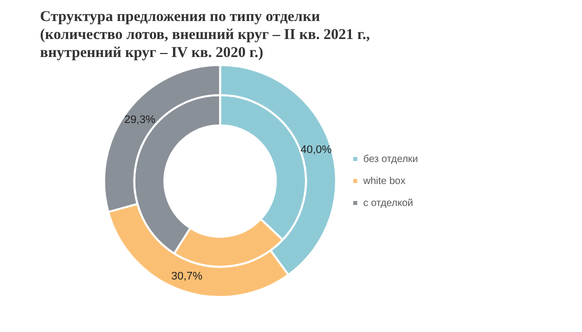 This screenshot has height=332, width=582. Describe the element at coordinates (384, 181) in the screenshot. I see `legend-label: white box` at that location.